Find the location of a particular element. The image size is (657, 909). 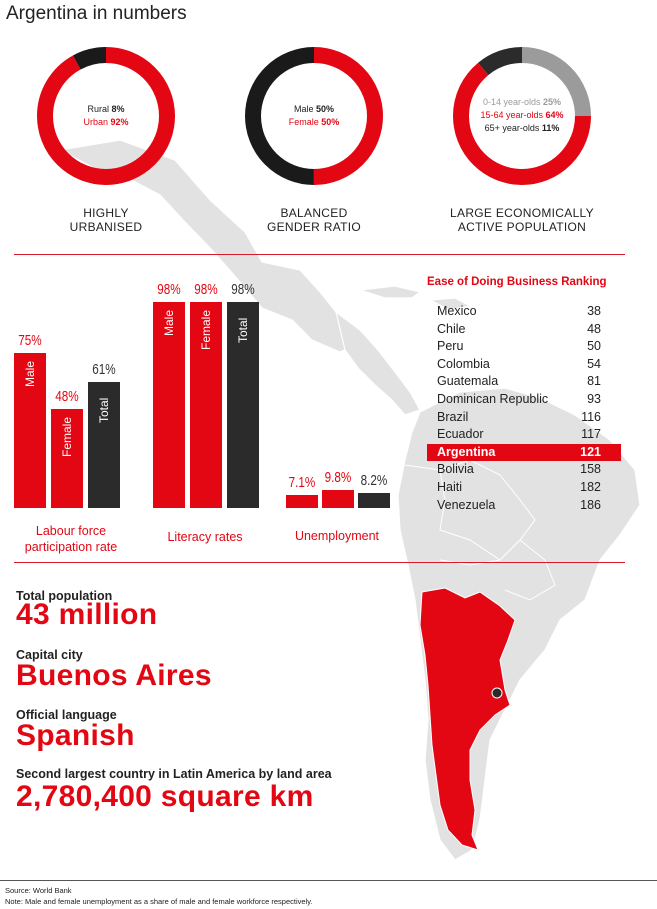

donut-slice-male is located at coordinates (314, 116).